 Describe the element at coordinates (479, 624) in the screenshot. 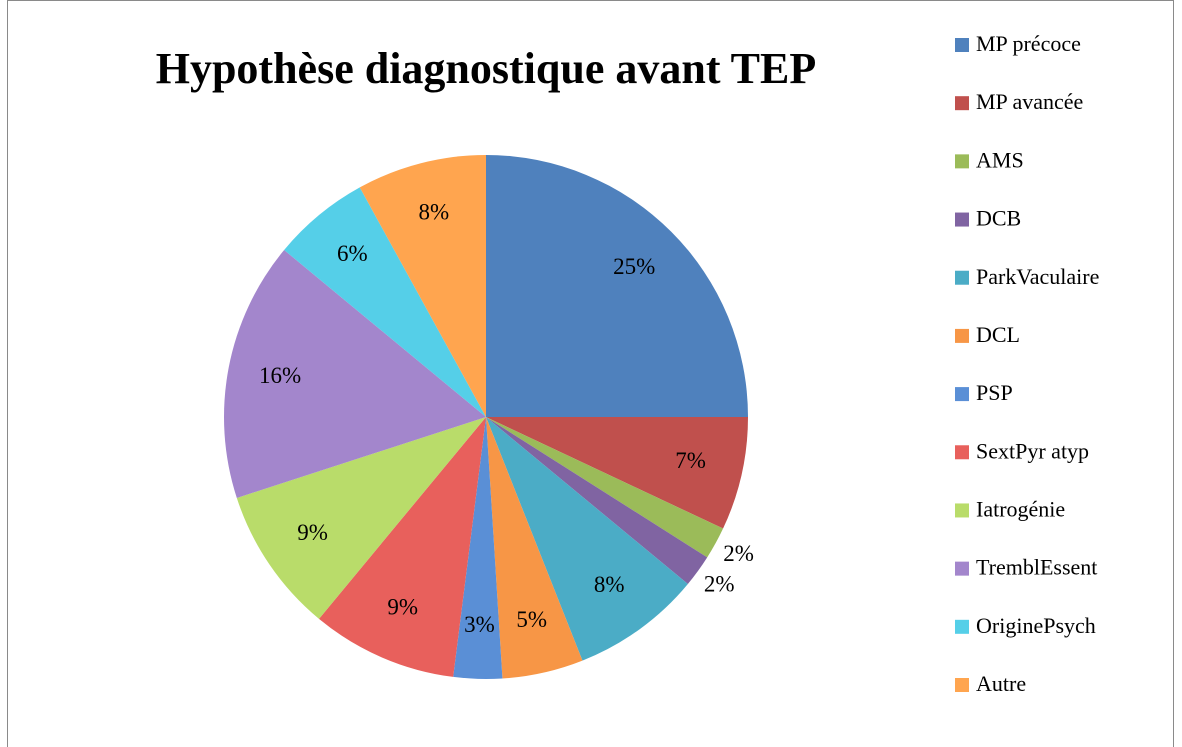

I see `data-label: 3%` at that location.